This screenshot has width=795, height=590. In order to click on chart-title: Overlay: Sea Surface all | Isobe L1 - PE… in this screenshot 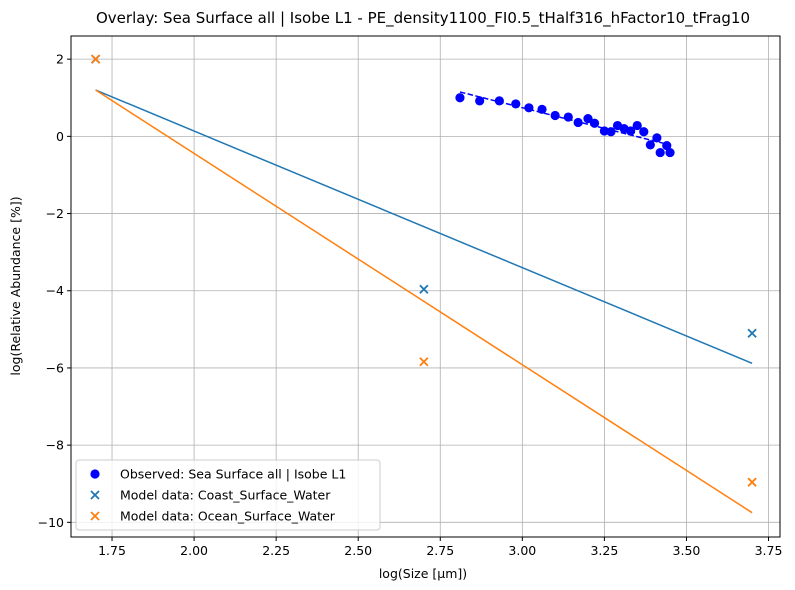, I will do `click(423, 18)`.